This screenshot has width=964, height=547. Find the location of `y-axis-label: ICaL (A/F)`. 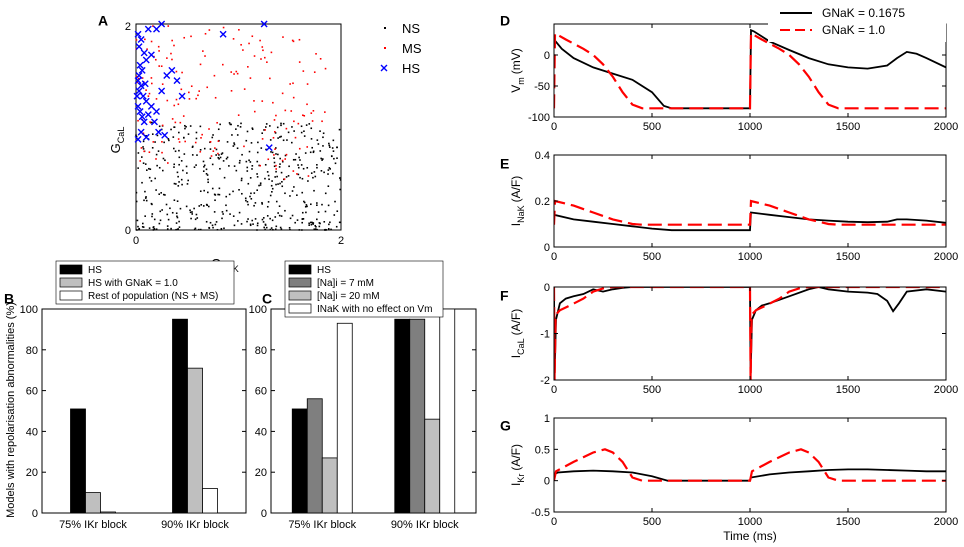

y-axis-label: ICaL (A/F) is located at coordinates (517, 334).